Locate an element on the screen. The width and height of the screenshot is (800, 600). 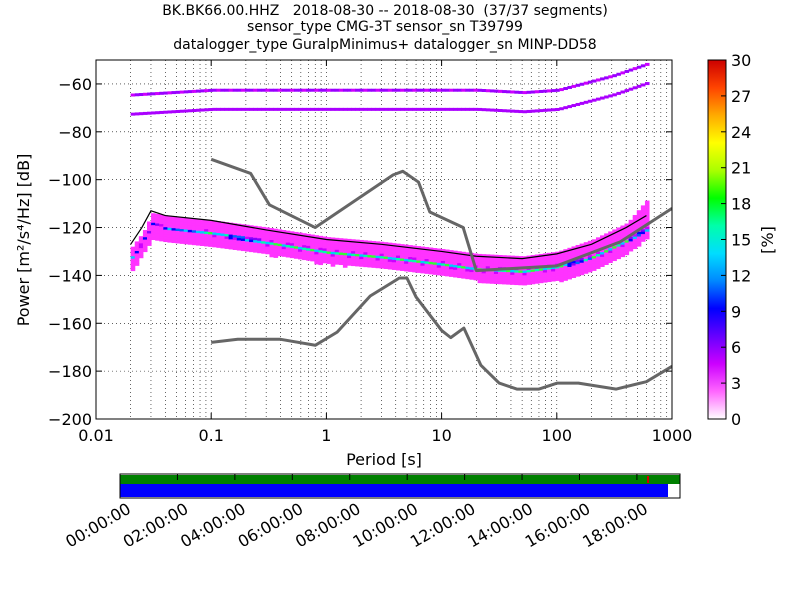
timeline-tick-label: 16:00:00 is located at coordinates (558, 525).